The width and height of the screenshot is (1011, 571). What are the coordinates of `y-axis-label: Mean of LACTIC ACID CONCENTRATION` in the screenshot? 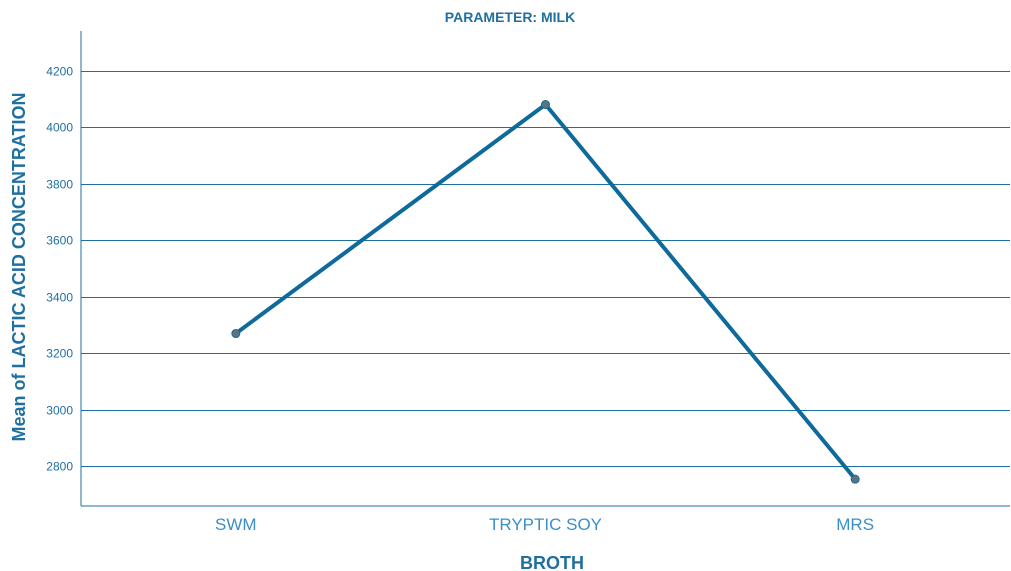 It's located at (19, 267).